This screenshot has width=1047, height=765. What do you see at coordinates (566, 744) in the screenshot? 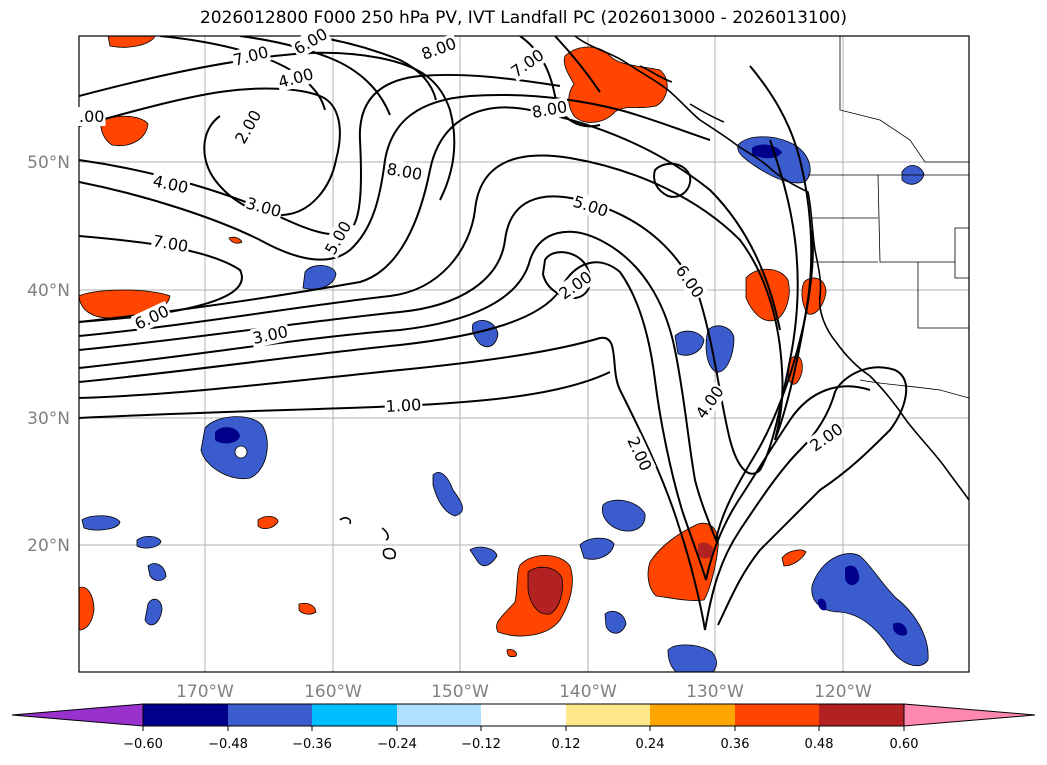
I see `colorbar-tick-label: 0.12` at bounding box center [566, 744].